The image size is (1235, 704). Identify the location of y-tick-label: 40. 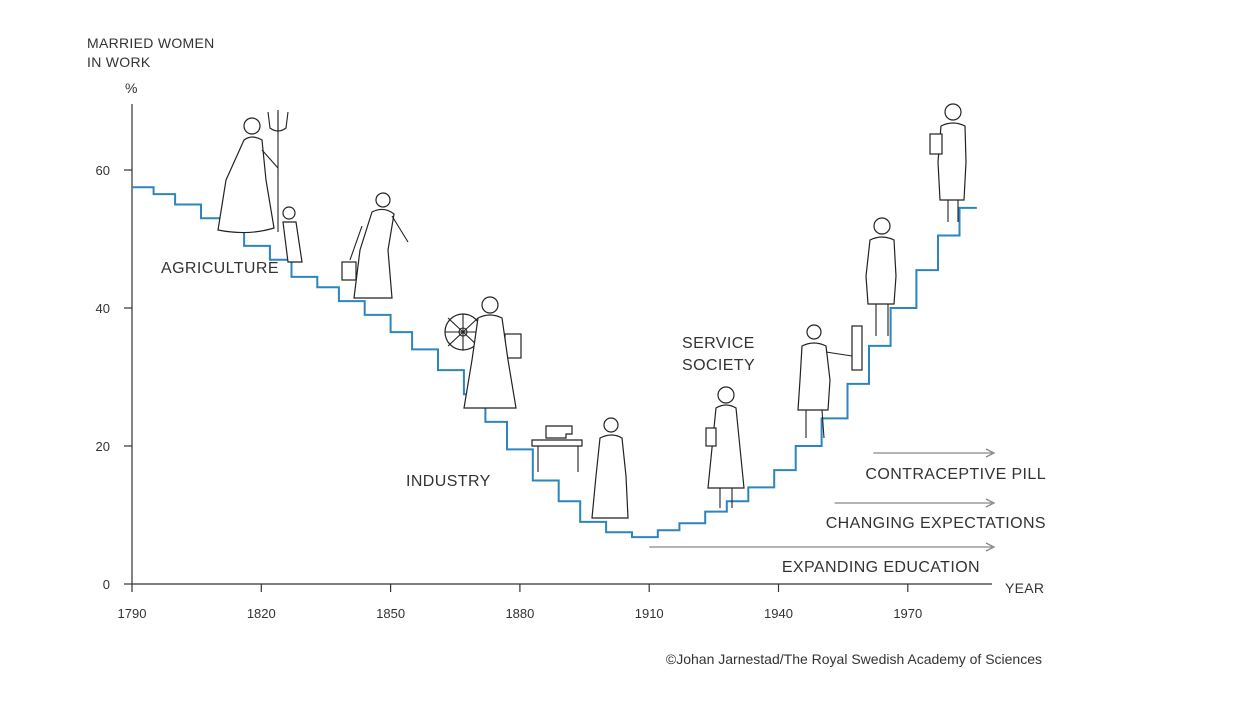
(103, 308).